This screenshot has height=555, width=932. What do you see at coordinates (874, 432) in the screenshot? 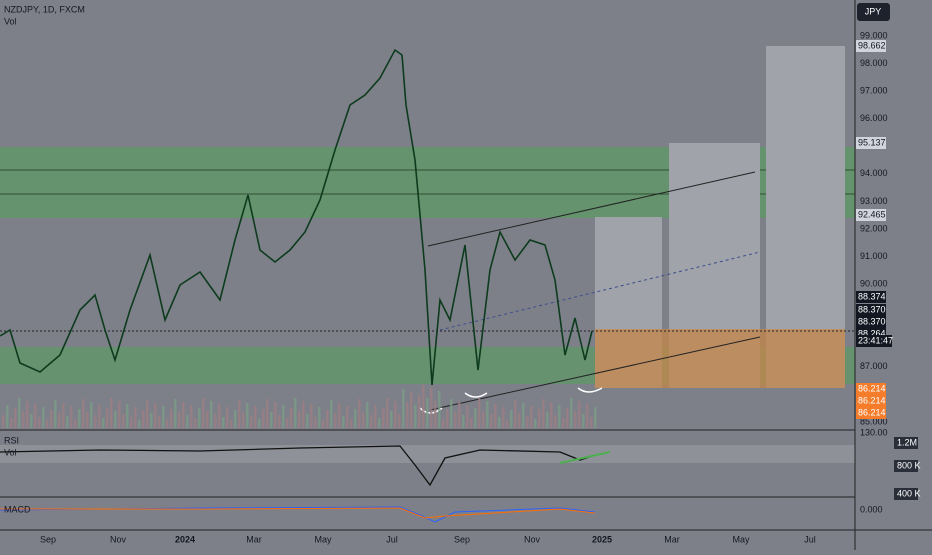
I see `rsi-axis-label: 130.00` at bounding box center [874, 432].